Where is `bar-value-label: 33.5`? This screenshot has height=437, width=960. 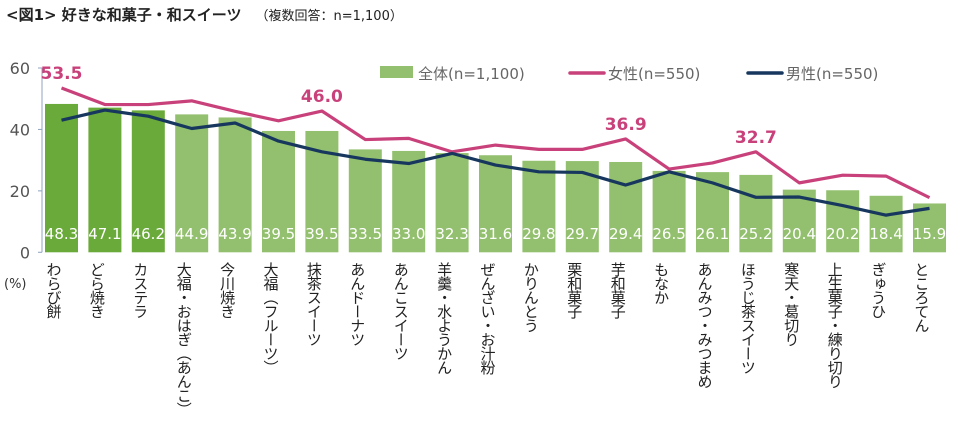
bar-value-label: 33.5 is located at coordinates (365, 234).